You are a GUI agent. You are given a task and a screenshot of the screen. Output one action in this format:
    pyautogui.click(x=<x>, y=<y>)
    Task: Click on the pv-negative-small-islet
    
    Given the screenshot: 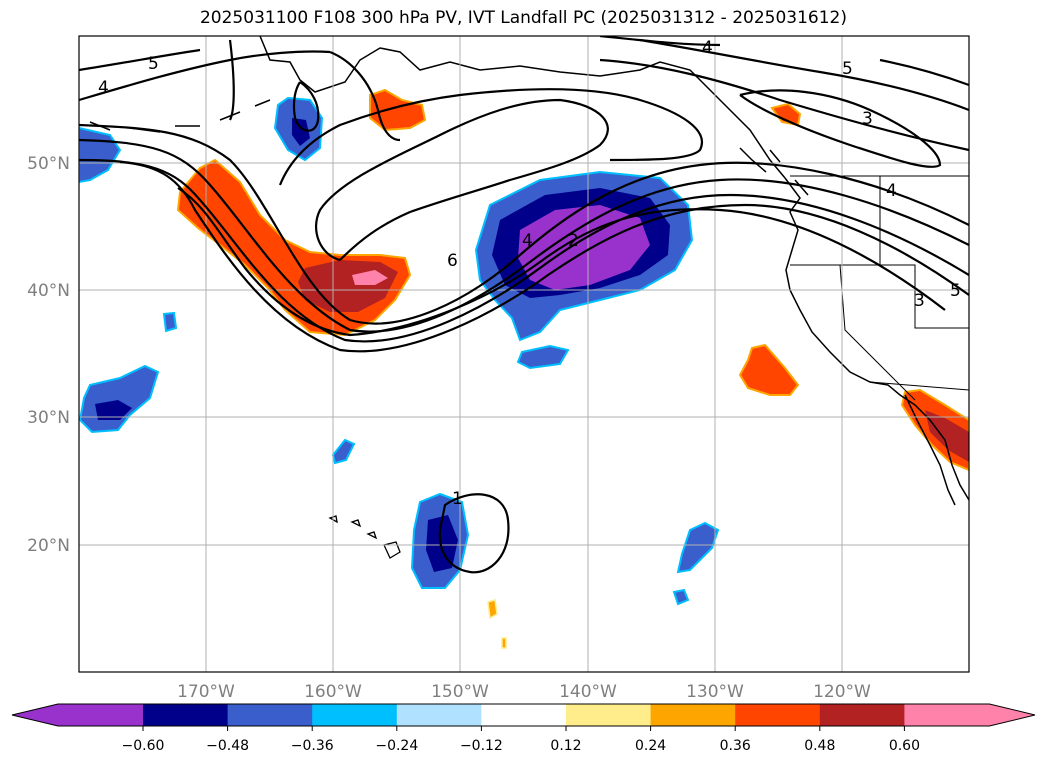 What is the action you would take?
    pyautogui.click(x=170, y=322)
    